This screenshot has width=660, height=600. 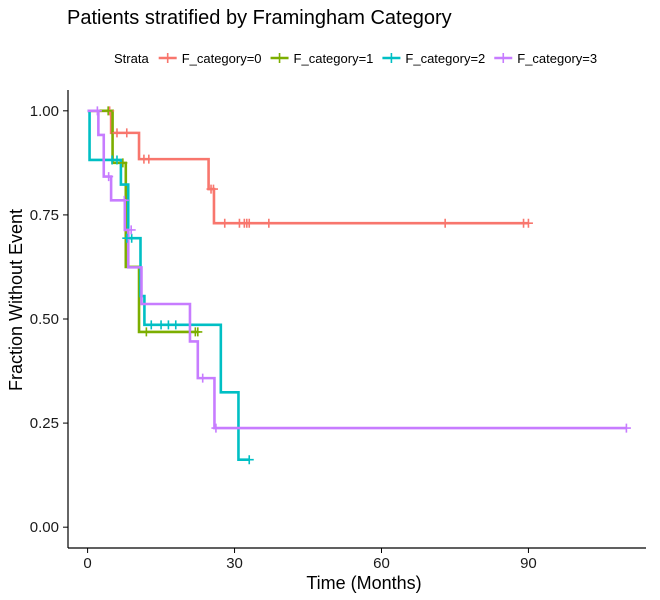 I want to click on x-tick-label: 90, so click(x=528, y=563).